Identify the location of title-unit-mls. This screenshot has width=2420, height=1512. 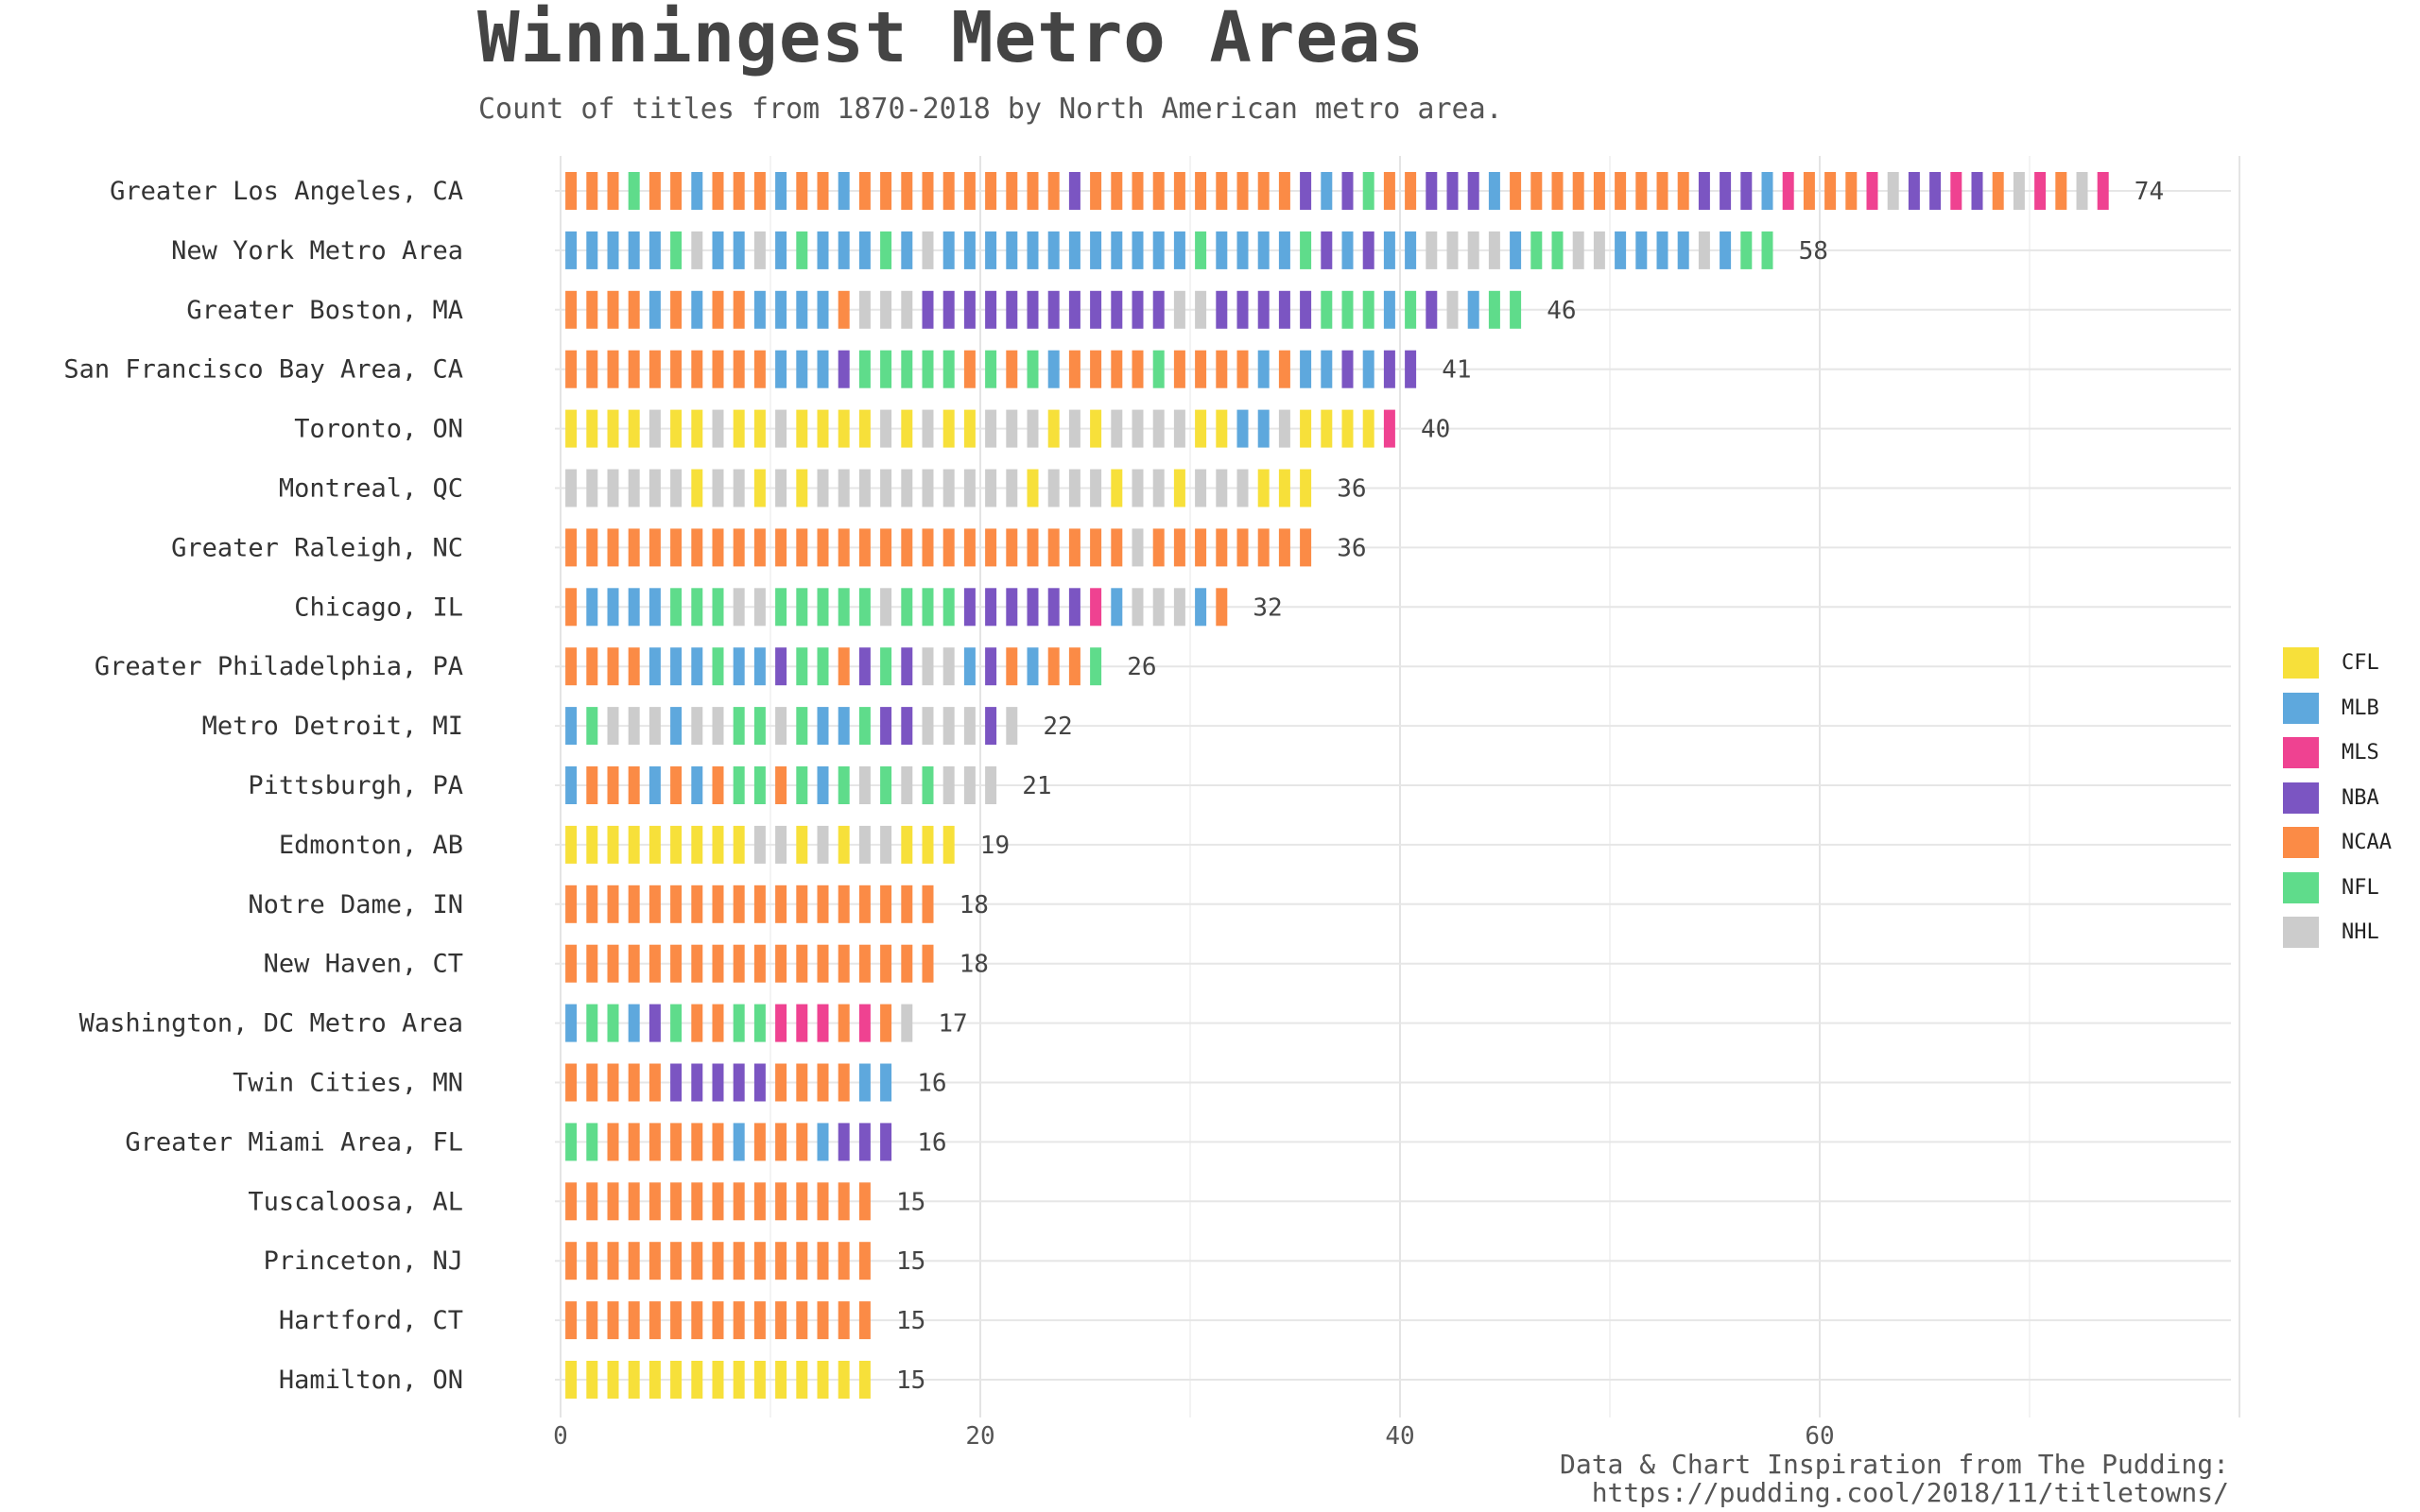
(1788, 191).